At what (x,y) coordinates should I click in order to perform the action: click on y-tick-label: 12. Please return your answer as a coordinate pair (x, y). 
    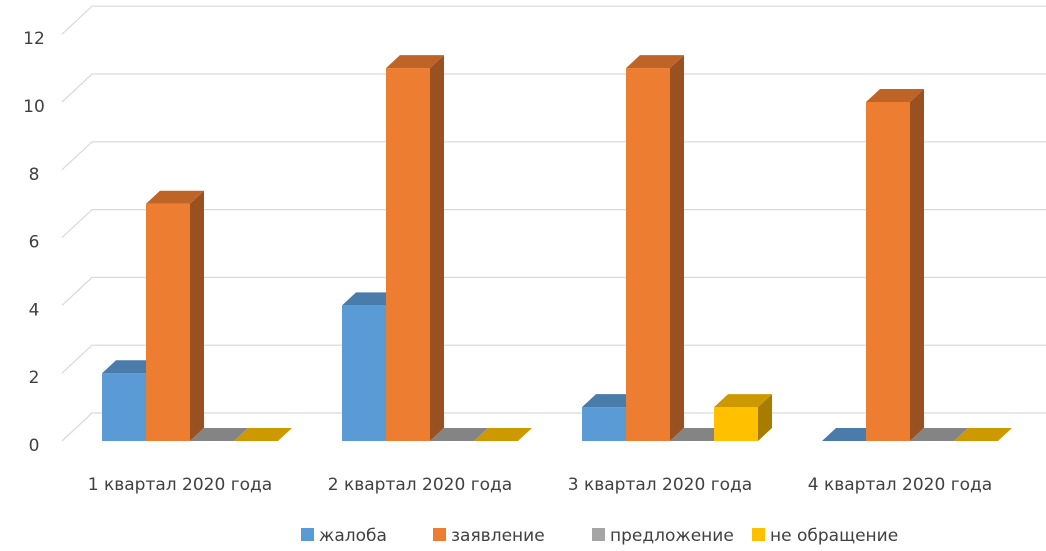
    Looking at the image, I should click on (34, 39).